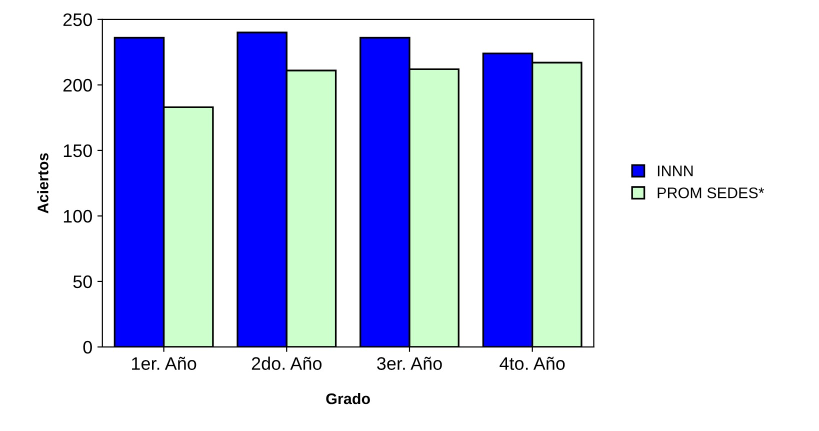 Image resolution: width=819 pixels, height=431 pixels. What do you see at coordinates (532, 363) in the screenshot?
I see `x-tick-label: 4to. Año` at bounding box center [532, 363].